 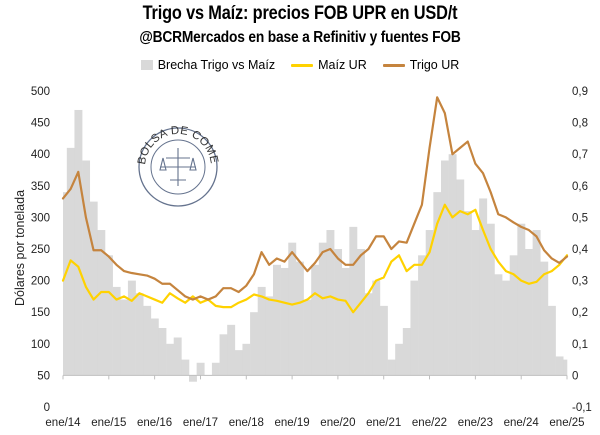 I want to click on y2-tick-label: 0,2, so click(x=580, y=313).